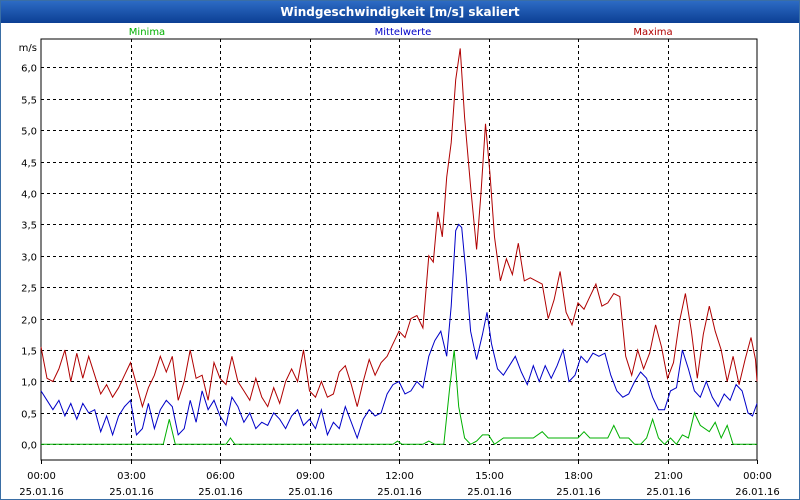 This screenshot has width=800, height=500. Describe the element at coordinates (28, 48) in the screenshot. I see `y-axis-unit: m/s` at that location.